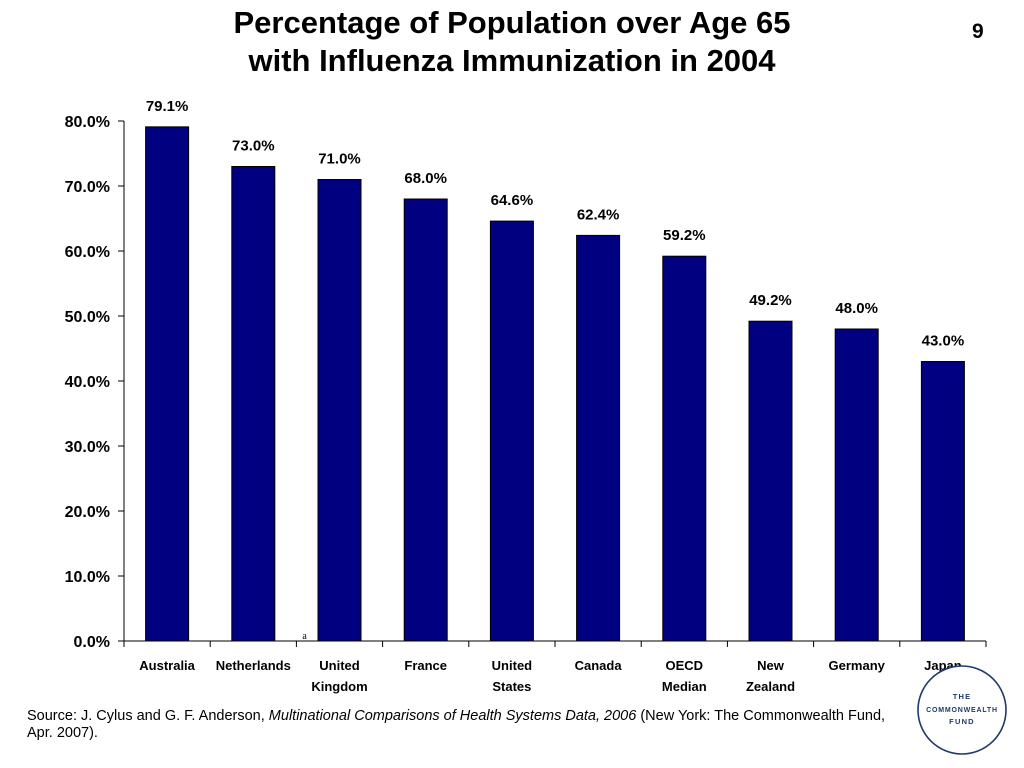 The height and width of the screenshot is (768, 1024). What do you see at coordinates (339, 159) in the screenshot?
I see `data-label: 71.0%` at bounding box center [339, 159].